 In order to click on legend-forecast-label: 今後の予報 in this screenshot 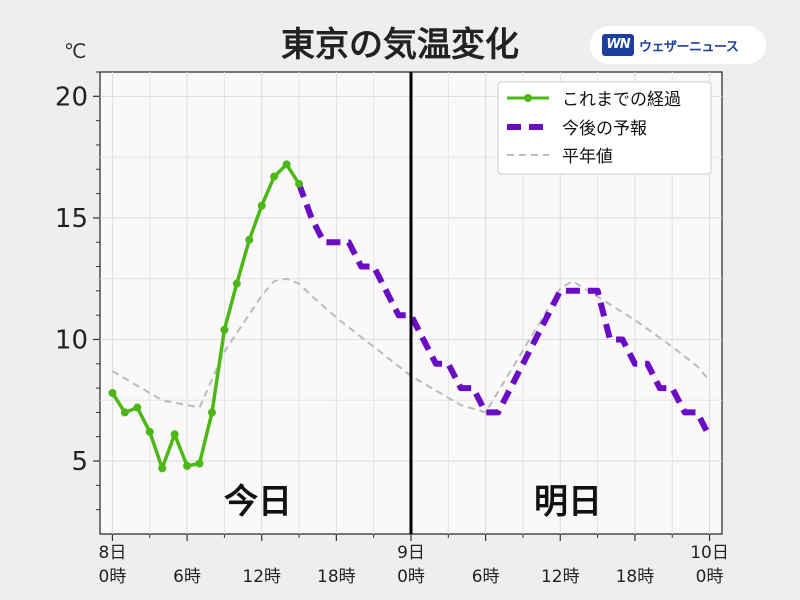, I will do `click(604, 129)`.